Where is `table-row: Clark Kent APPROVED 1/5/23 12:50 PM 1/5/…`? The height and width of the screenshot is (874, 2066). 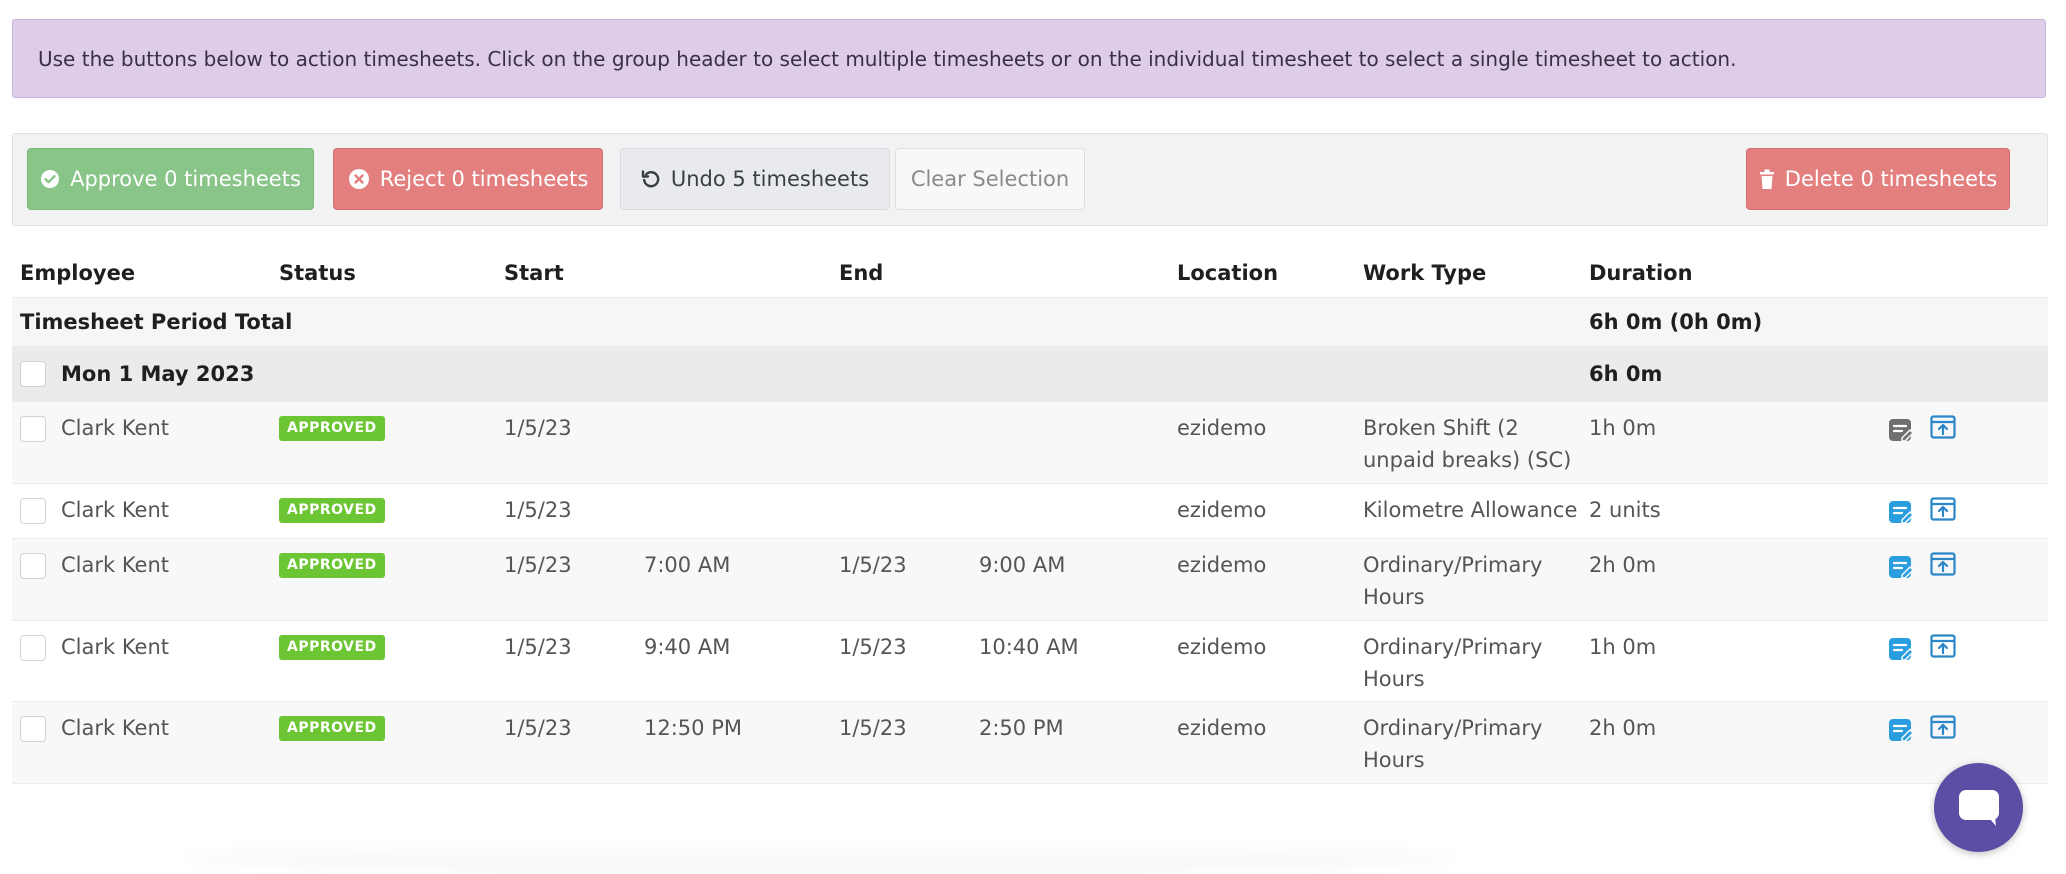
table-row: Clark Kent APPROVED 1/5/23 12:50 PM 1/5/… is located at coordinates (1030, 743).